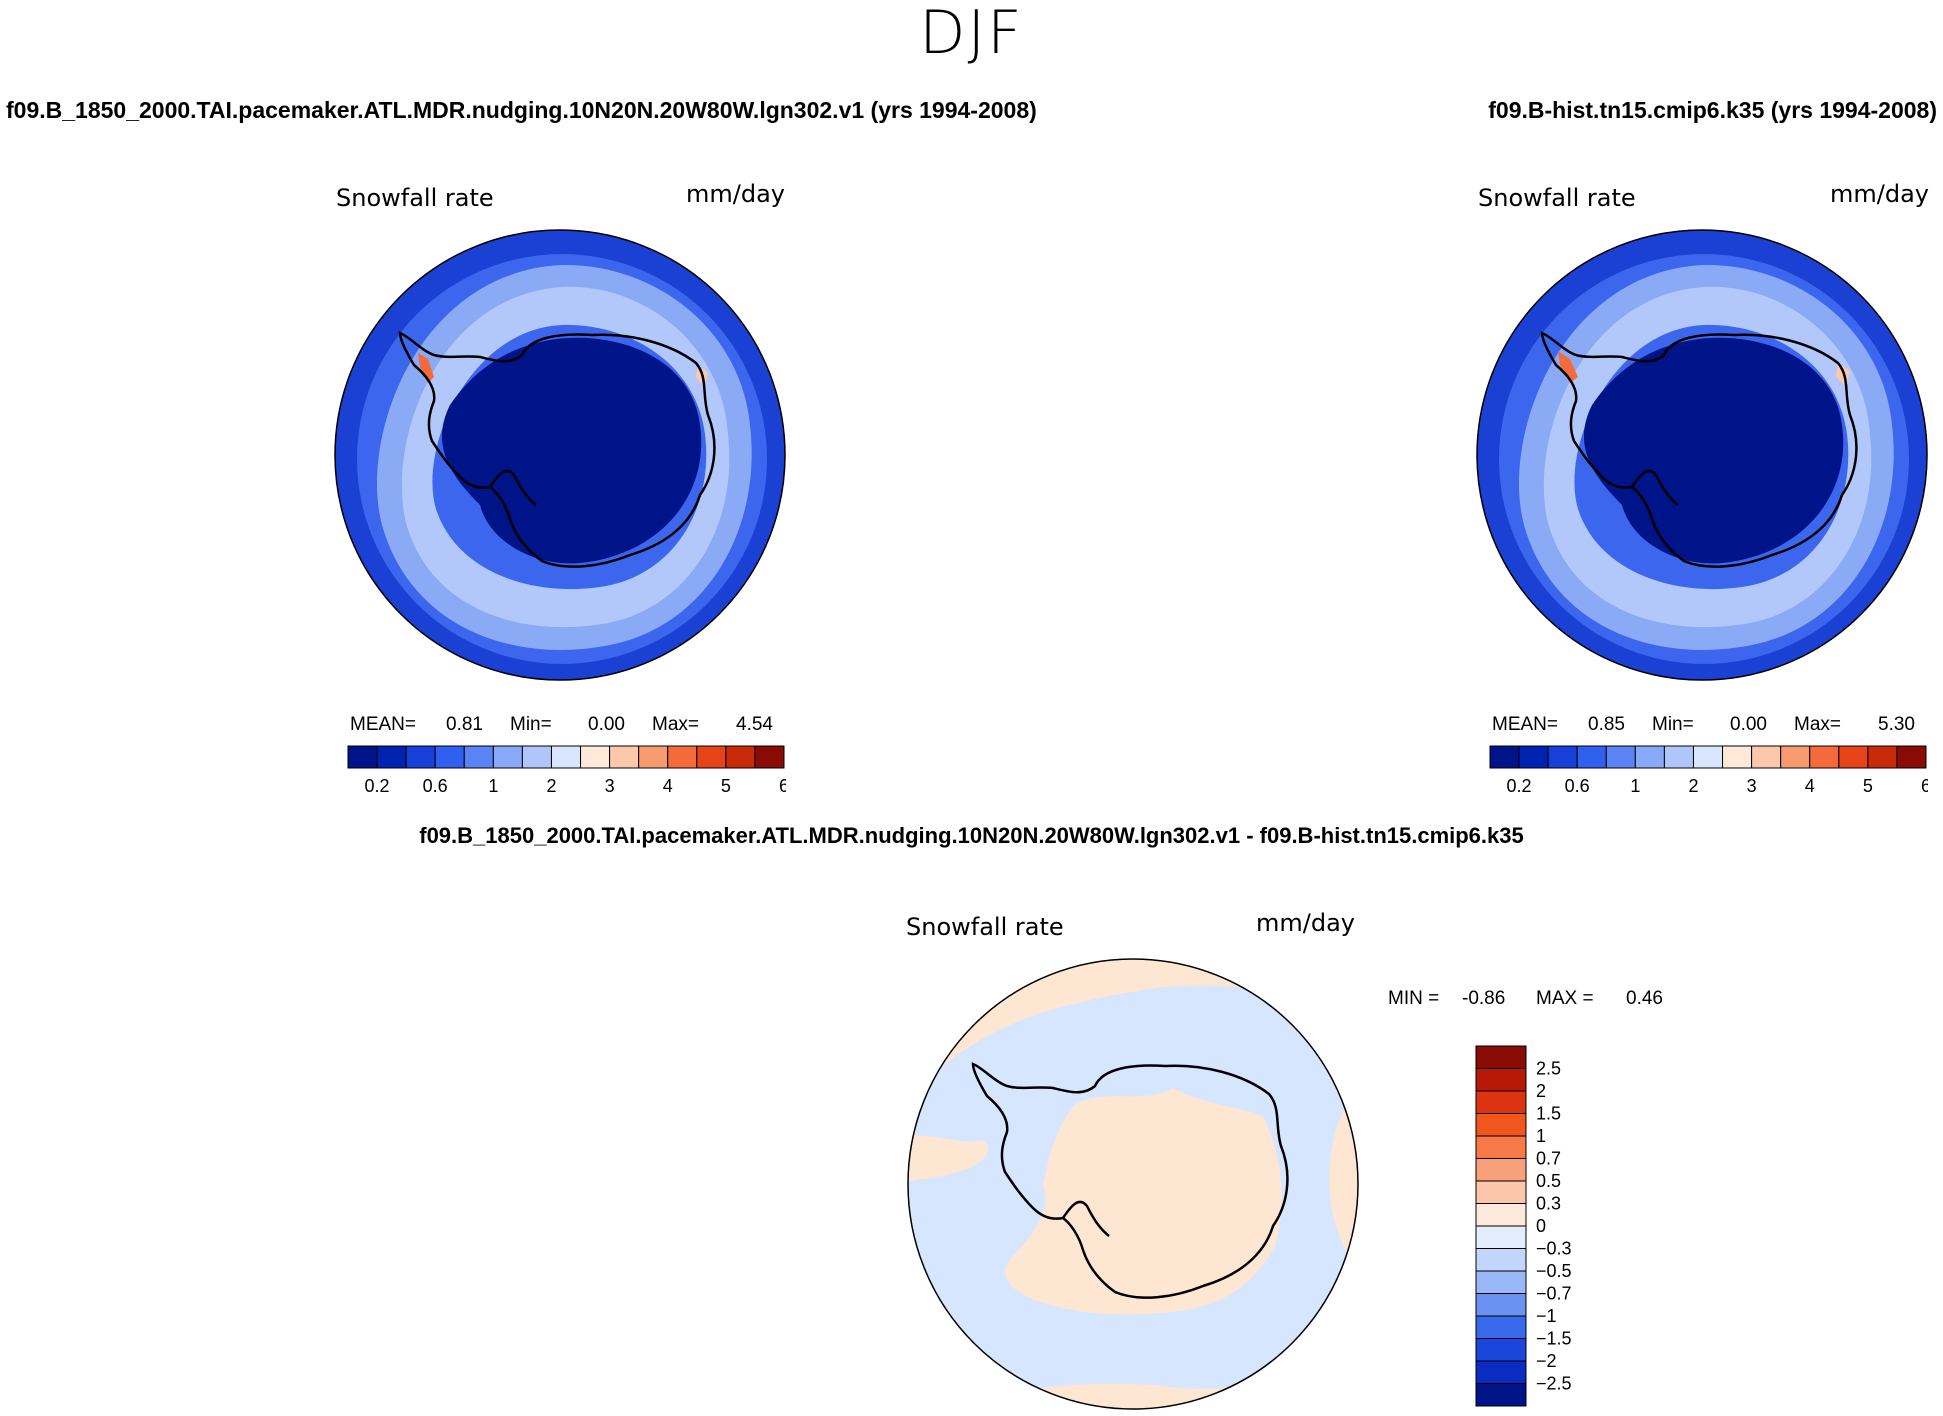 Image resolution: width=1943 pixels, height=1416 pixels. I want to click on left-ross-ice-shelf-line, so click(512, 487).